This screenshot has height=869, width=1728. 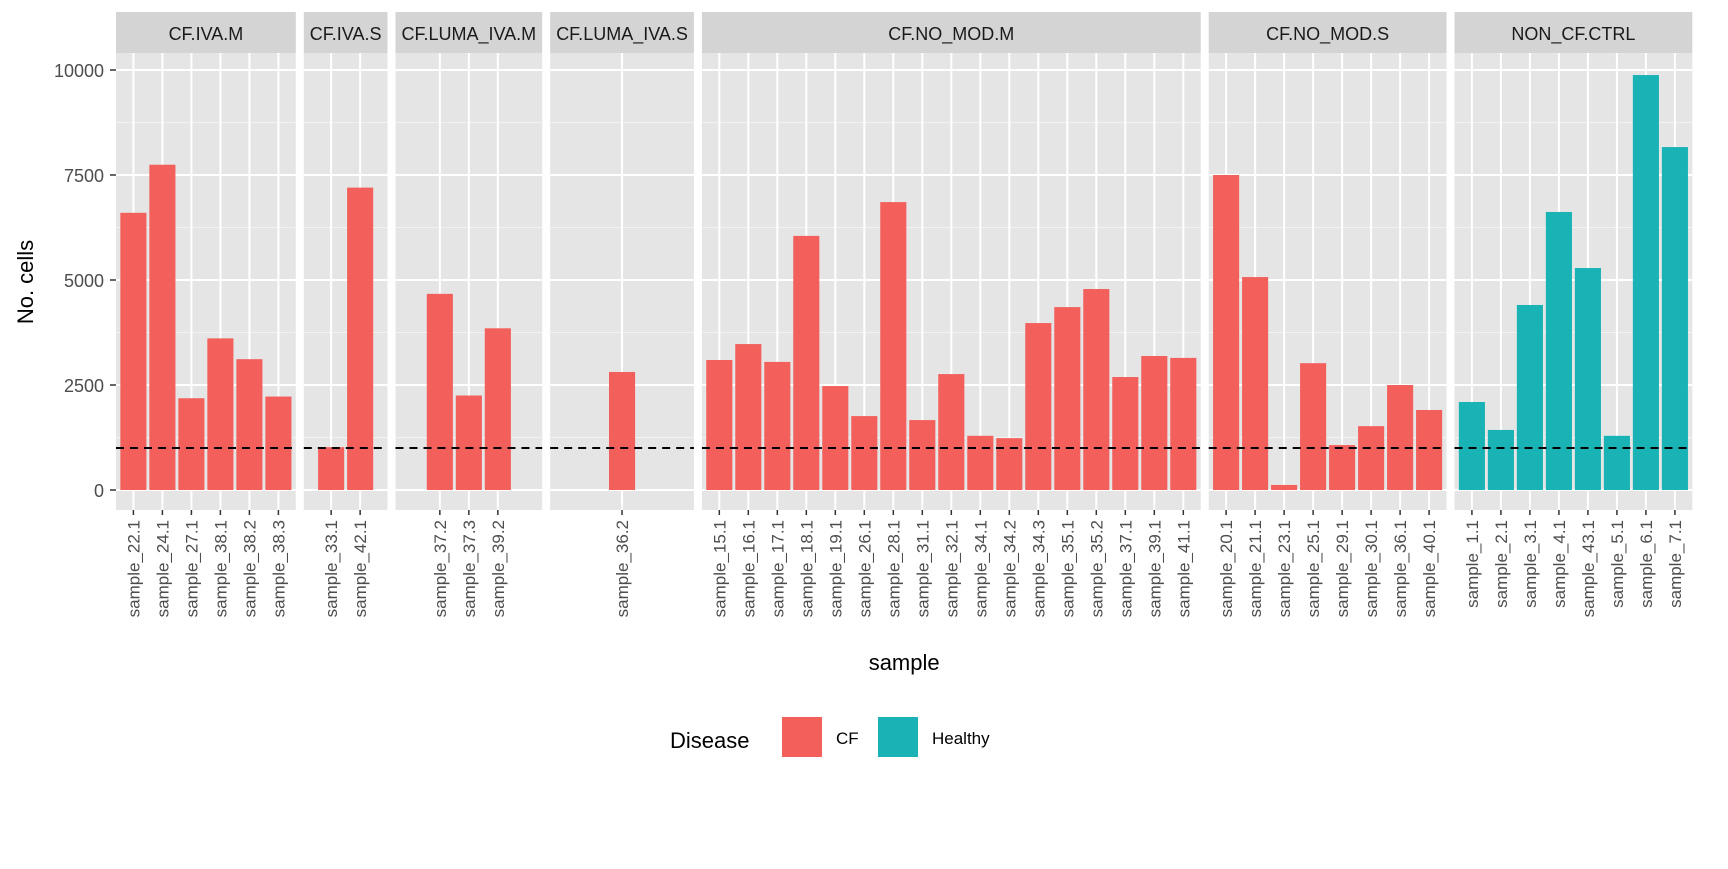 I want to click on facet-label: CF.NO_MOD.S, so click(x=1327, y=34).